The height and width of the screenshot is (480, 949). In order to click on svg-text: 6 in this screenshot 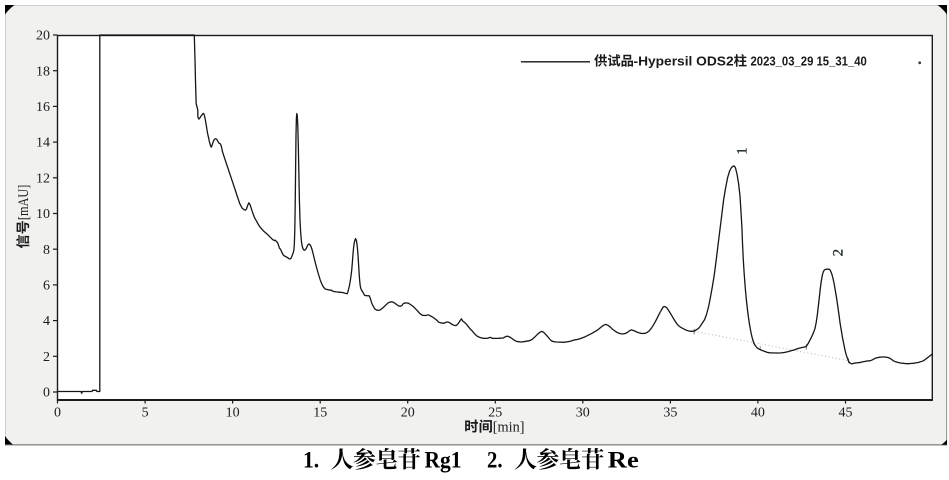, I will do `click(46, 286)`.